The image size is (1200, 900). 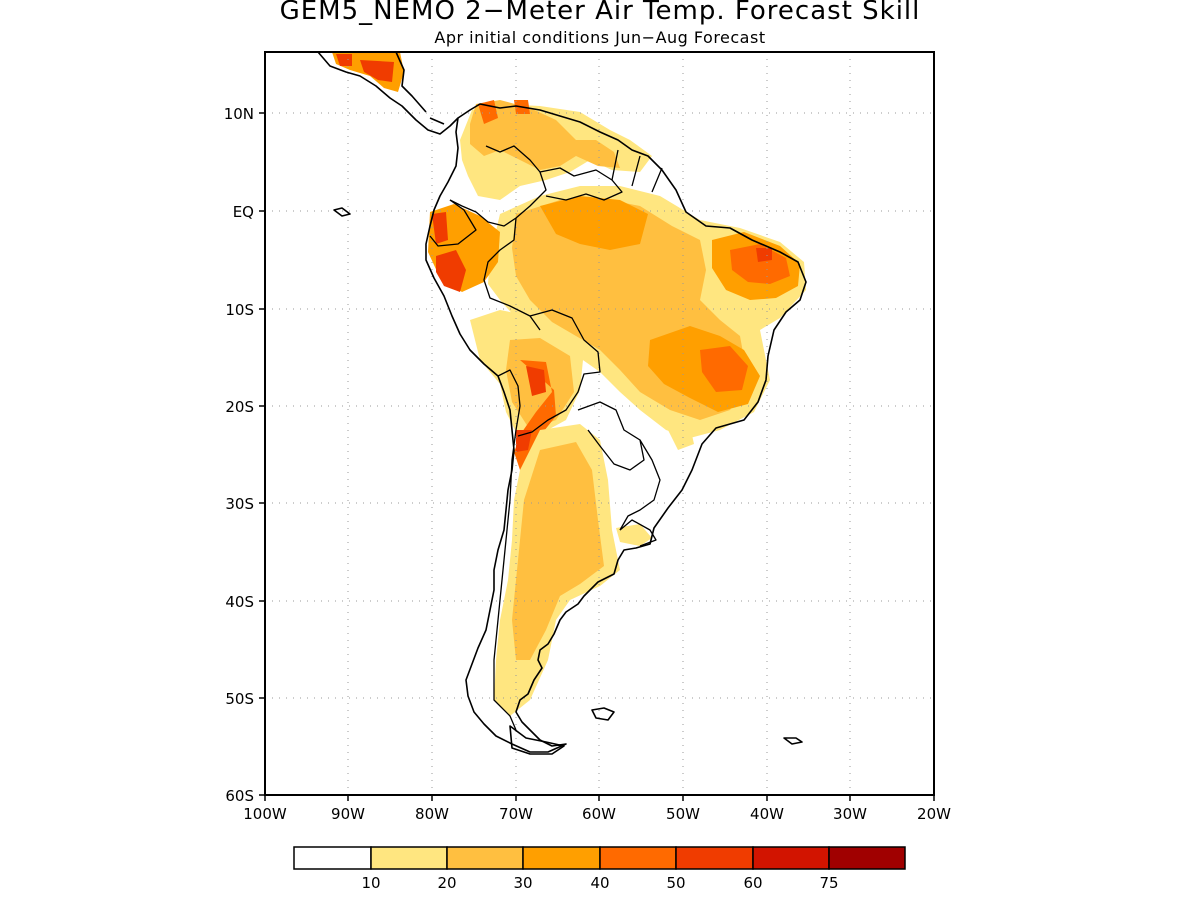 I want to click on border-colombia, so click(x=498, y=186).